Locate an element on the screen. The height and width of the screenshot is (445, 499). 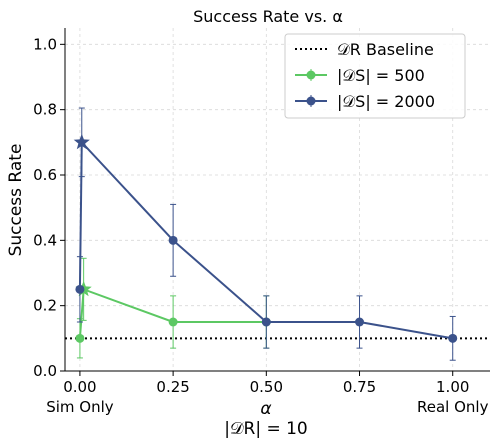
legend-label: |𝒟S| = 2000 is located at coordinates (386, 101).